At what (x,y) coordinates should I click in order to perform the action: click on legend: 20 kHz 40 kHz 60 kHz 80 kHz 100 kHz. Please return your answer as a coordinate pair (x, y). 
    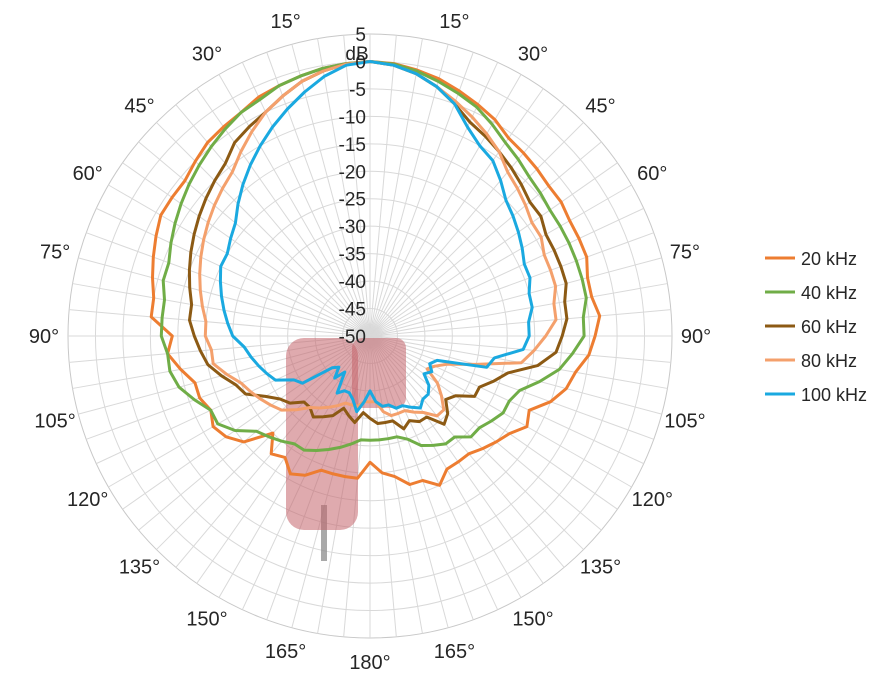
    Looking at the image, I should click on (816, 327).